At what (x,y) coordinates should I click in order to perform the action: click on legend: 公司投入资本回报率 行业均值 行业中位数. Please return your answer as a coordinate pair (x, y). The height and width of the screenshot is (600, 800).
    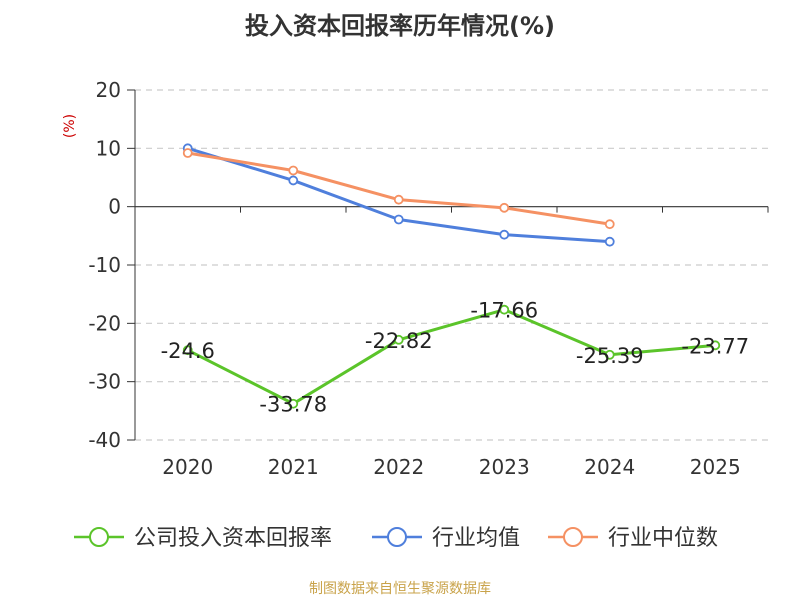
    Looking at the image, I should click on (396, 538).